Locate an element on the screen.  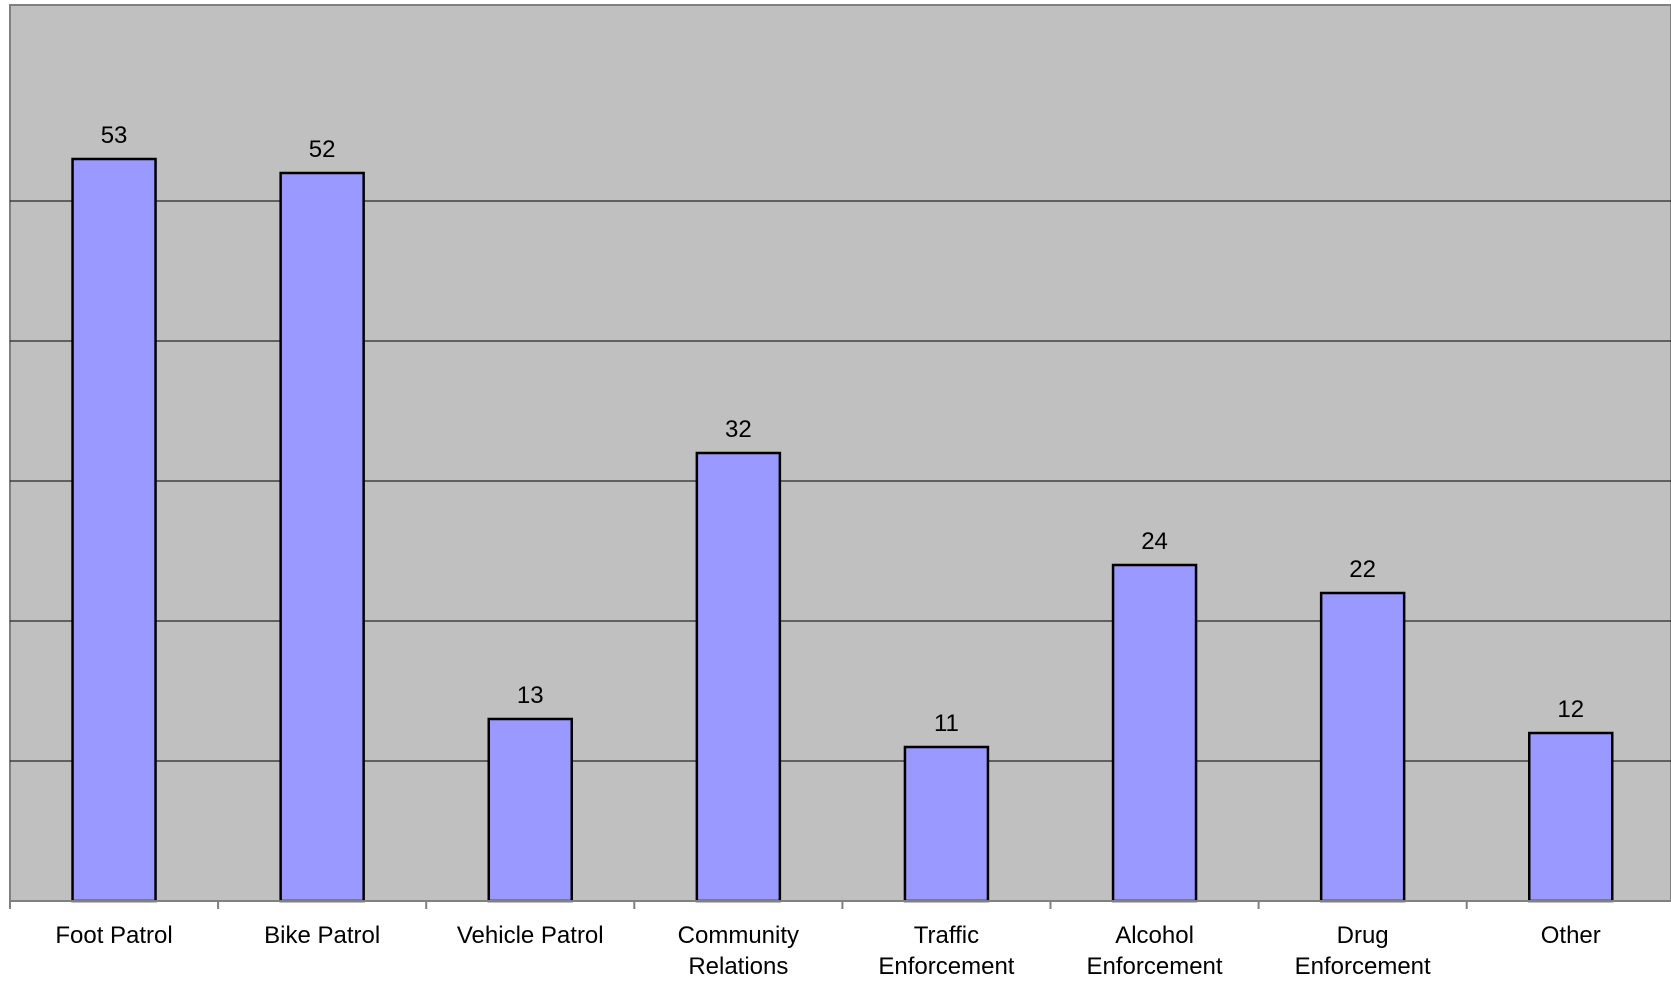
x-tick-label: Community Relations is located at coordinates (738, 951).